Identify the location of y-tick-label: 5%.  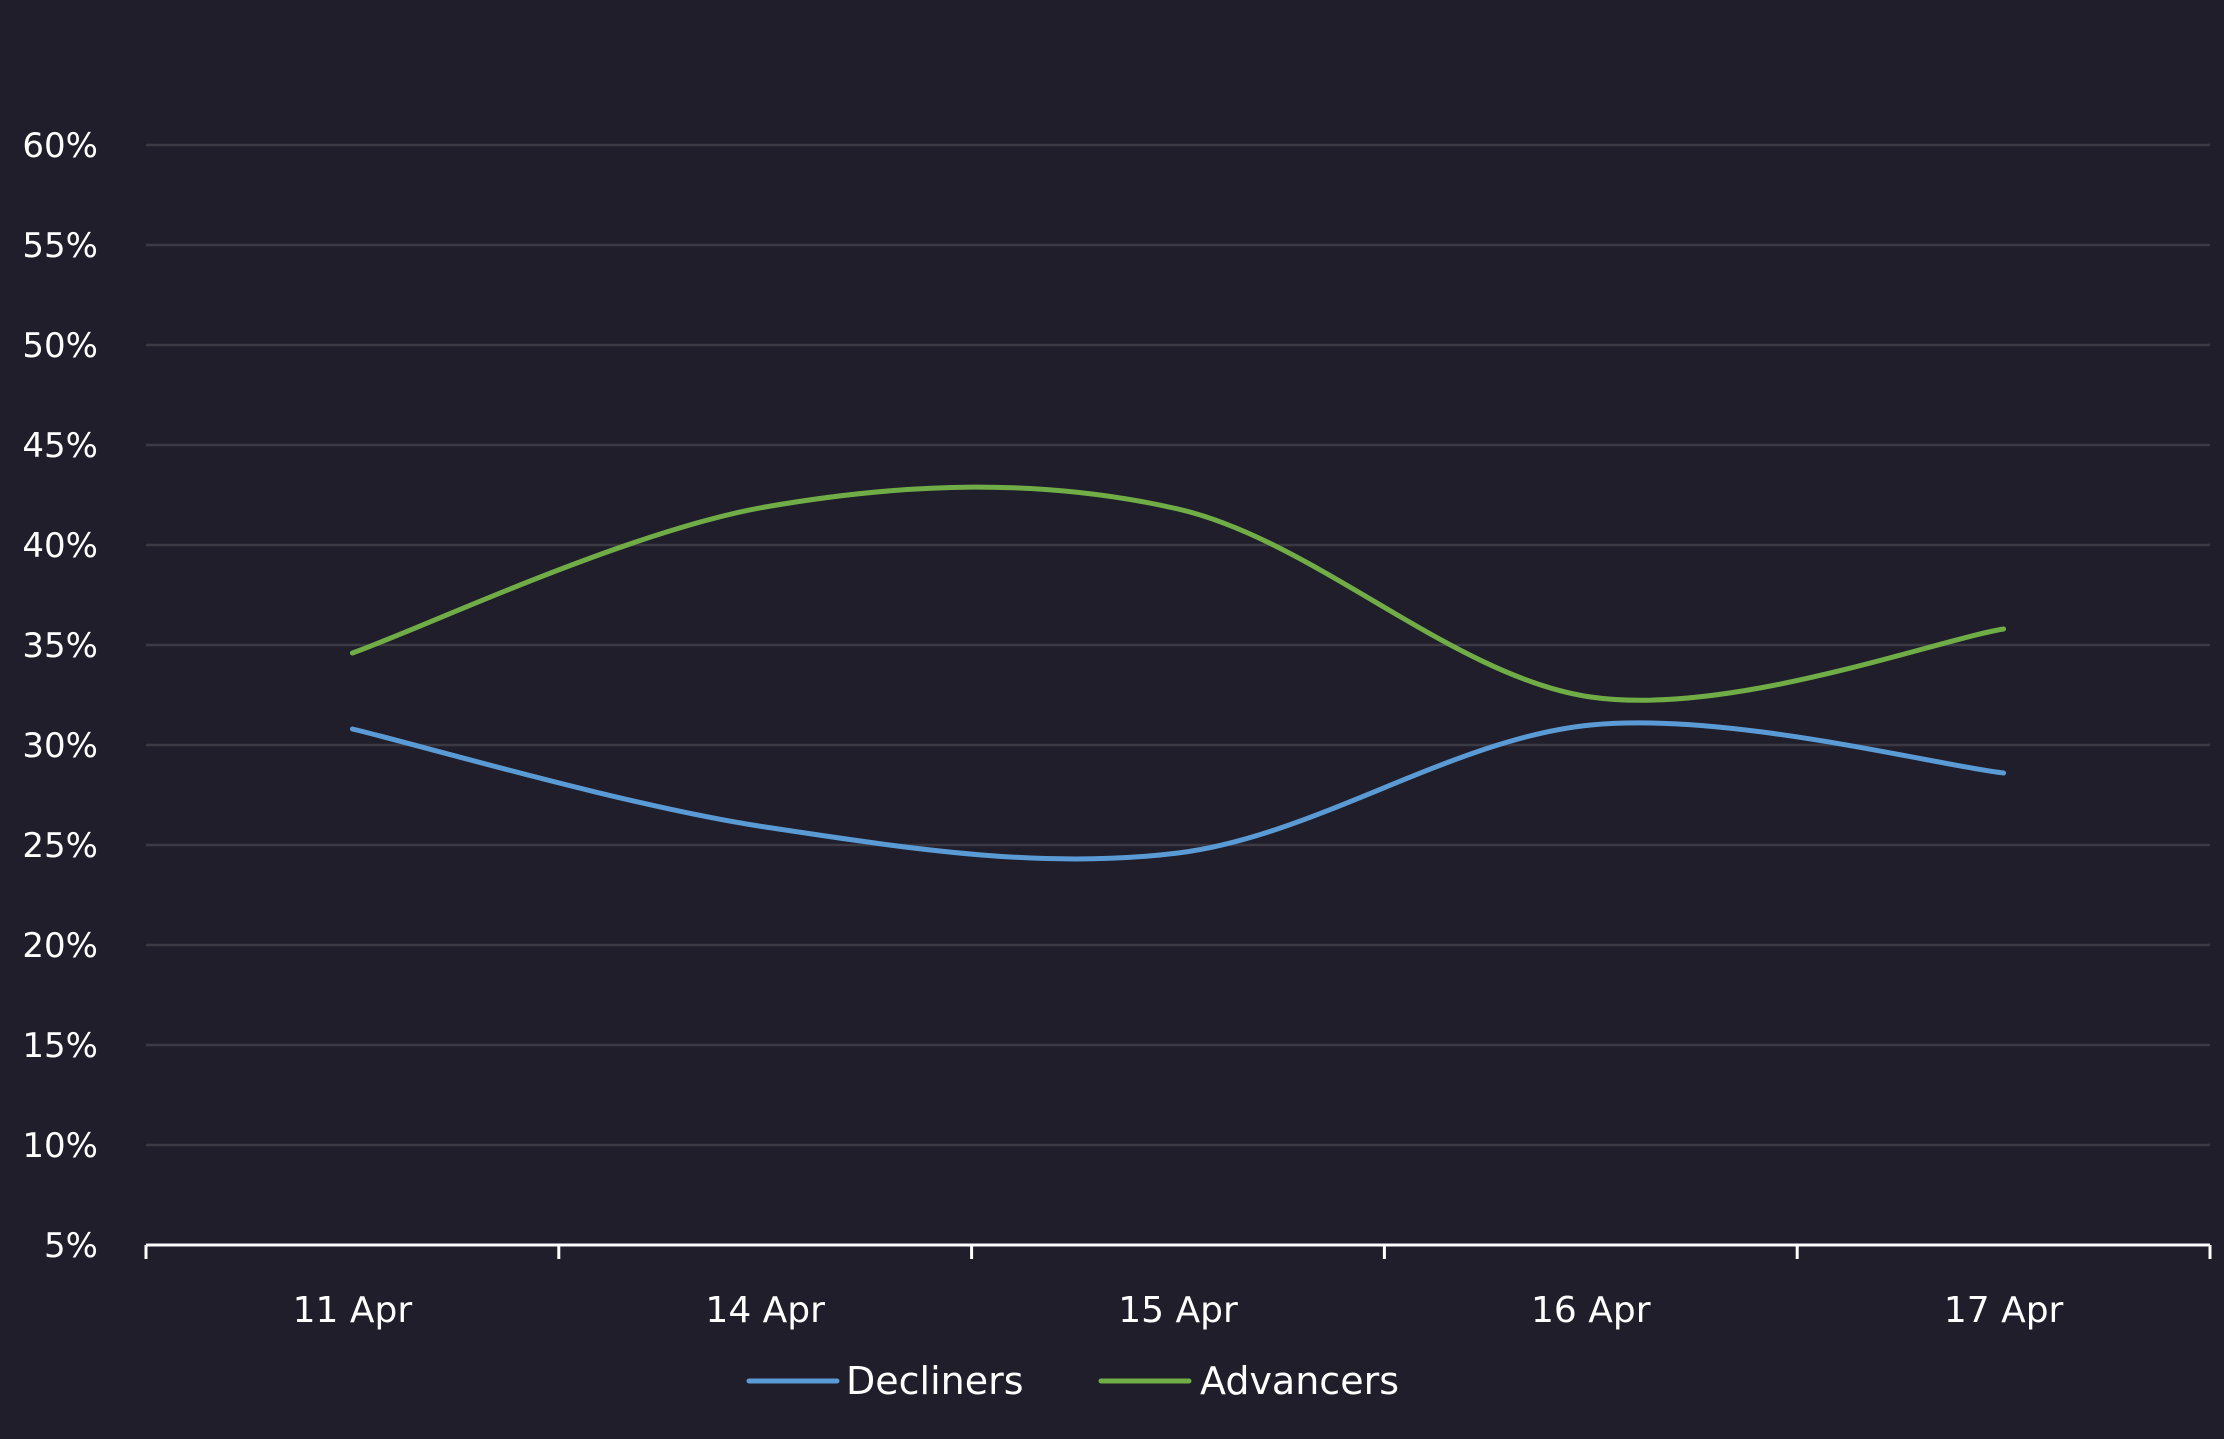
(71, 1246).